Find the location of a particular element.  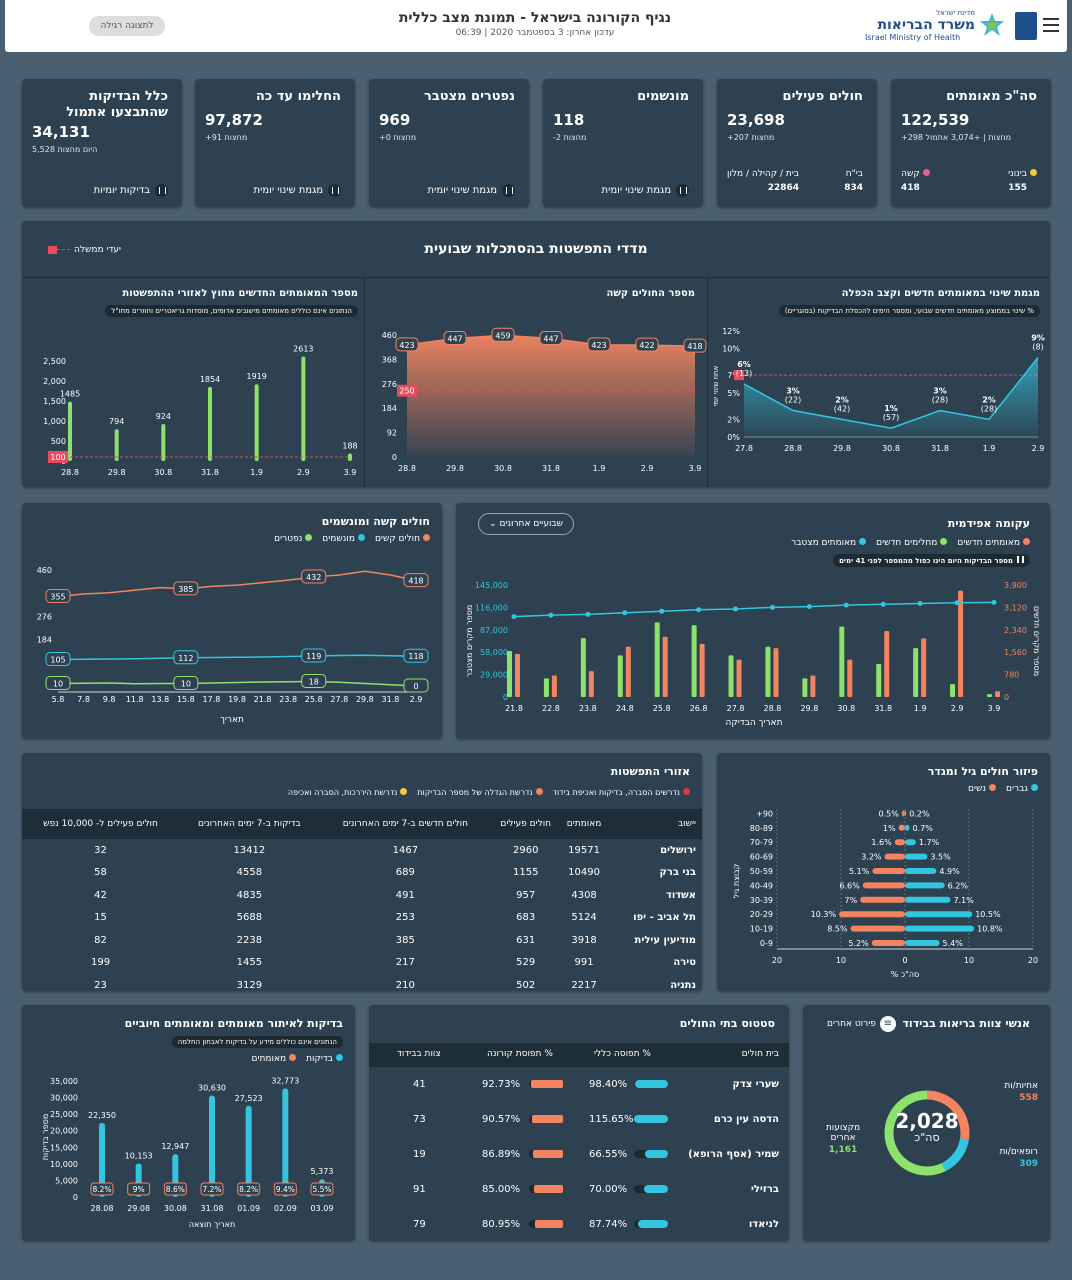

bar-men is located at coordinates (939, 914).